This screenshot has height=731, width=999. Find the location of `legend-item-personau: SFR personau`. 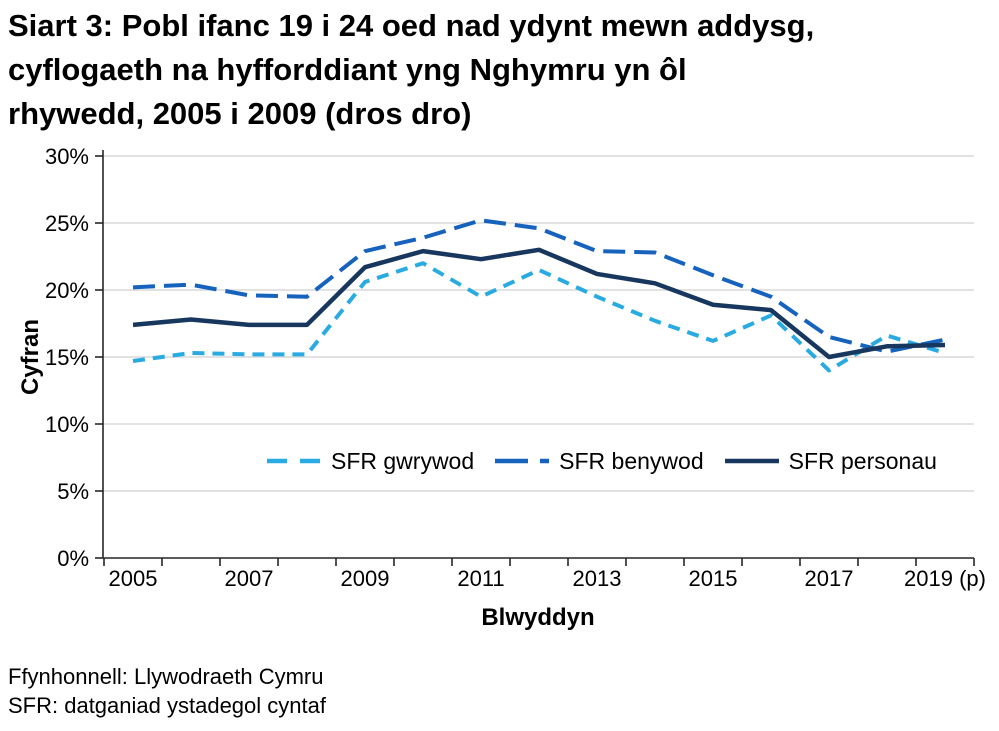

legend-item-personau: SFR personau is located at coordinates (830, 461).